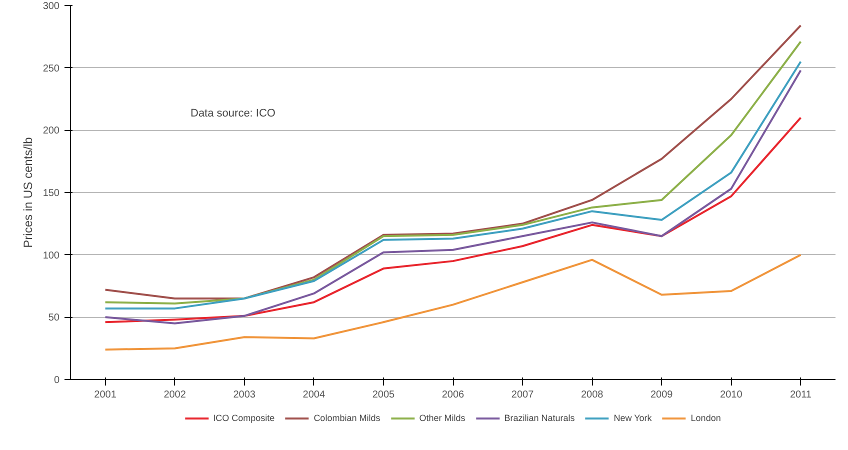 The image size is (848, 450). Describe the element at coordinates (633, 418) in the screenshot. I see `legend-label: New York` at that location.